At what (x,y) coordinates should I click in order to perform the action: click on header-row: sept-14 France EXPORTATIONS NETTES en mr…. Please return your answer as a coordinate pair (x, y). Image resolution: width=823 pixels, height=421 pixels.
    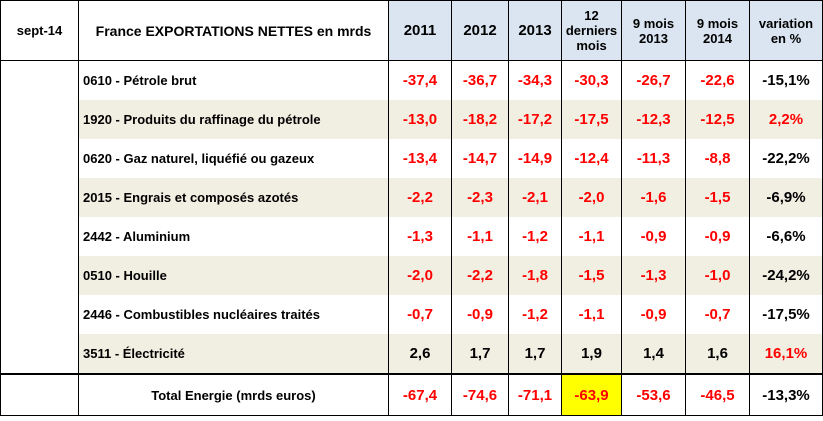
    Looking at the image, I should click on (411, 30).